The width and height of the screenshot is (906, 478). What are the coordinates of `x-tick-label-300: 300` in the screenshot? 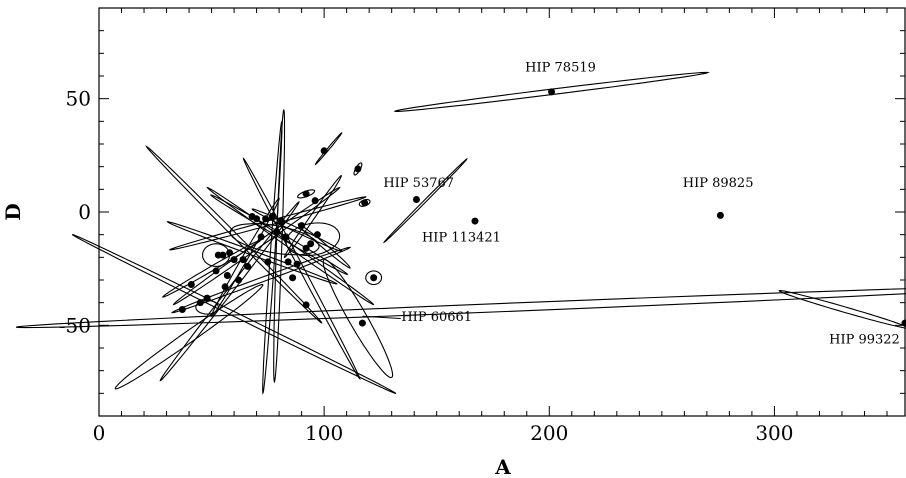 It's located at (774, 433).